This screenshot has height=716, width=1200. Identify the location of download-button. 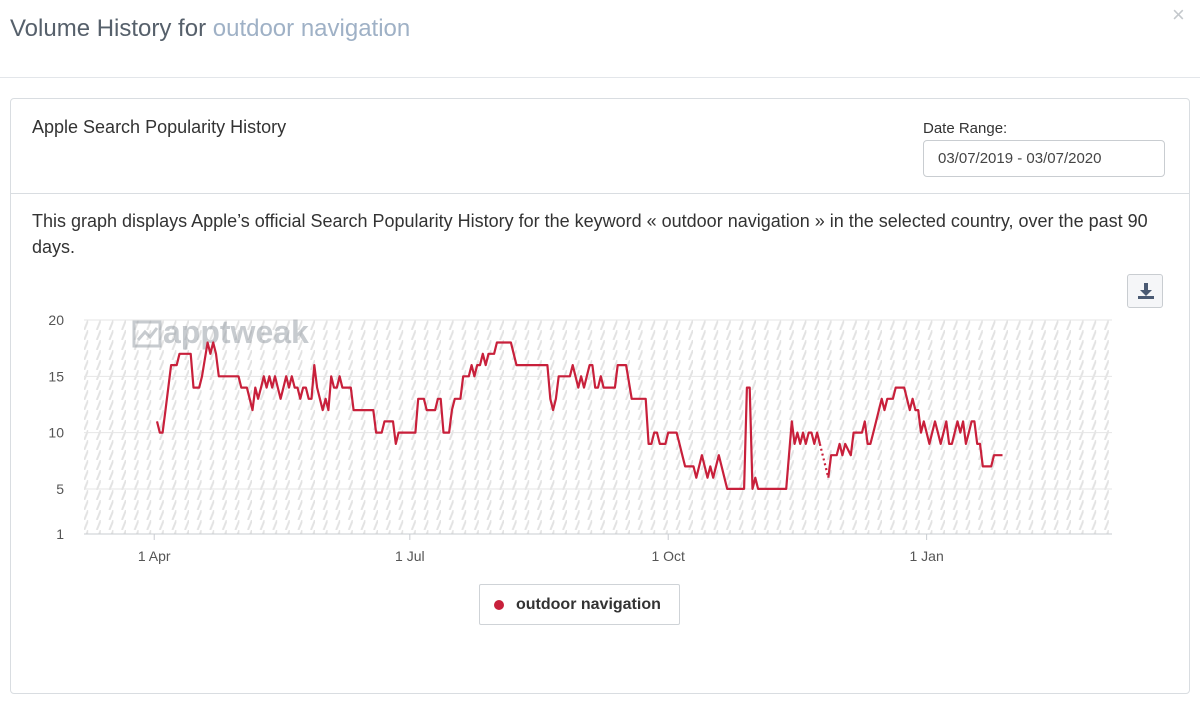
(1145, 291).